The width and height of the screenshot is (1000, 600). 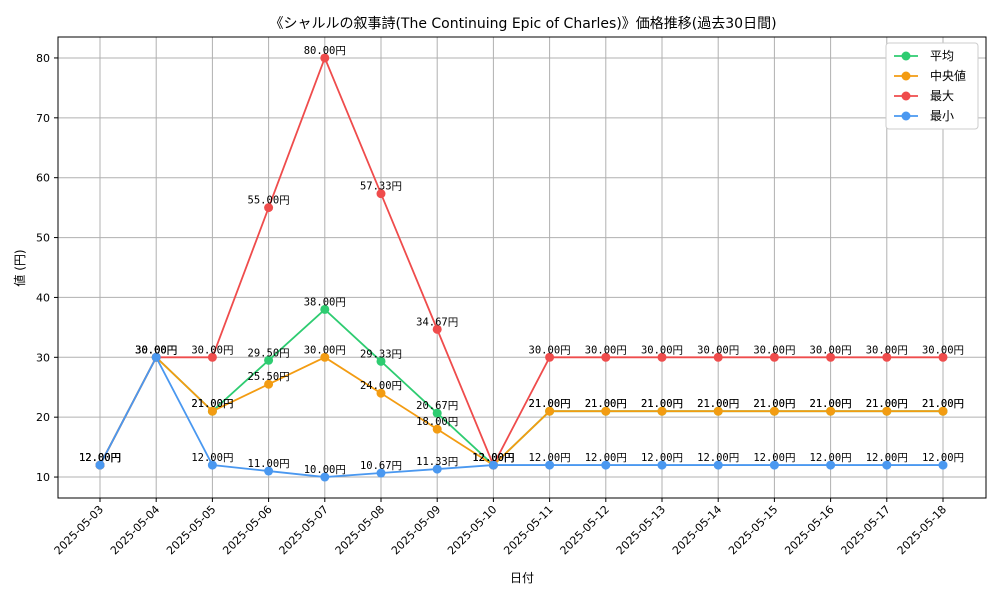 I want to click on y-tick-label: 20, so click(x=43, y=417).